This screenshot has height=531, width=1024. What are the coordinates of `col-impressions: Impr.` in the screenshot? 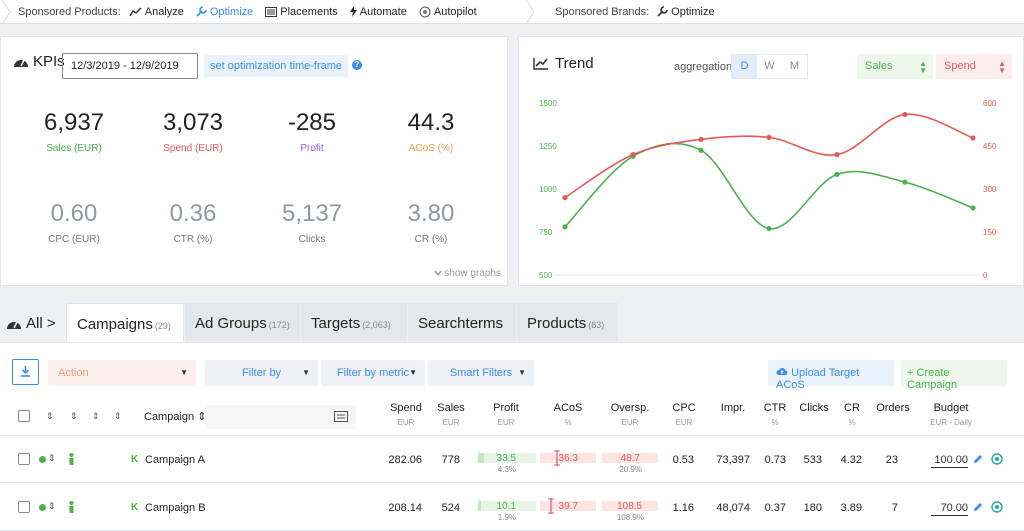 It's located at (733, 410).